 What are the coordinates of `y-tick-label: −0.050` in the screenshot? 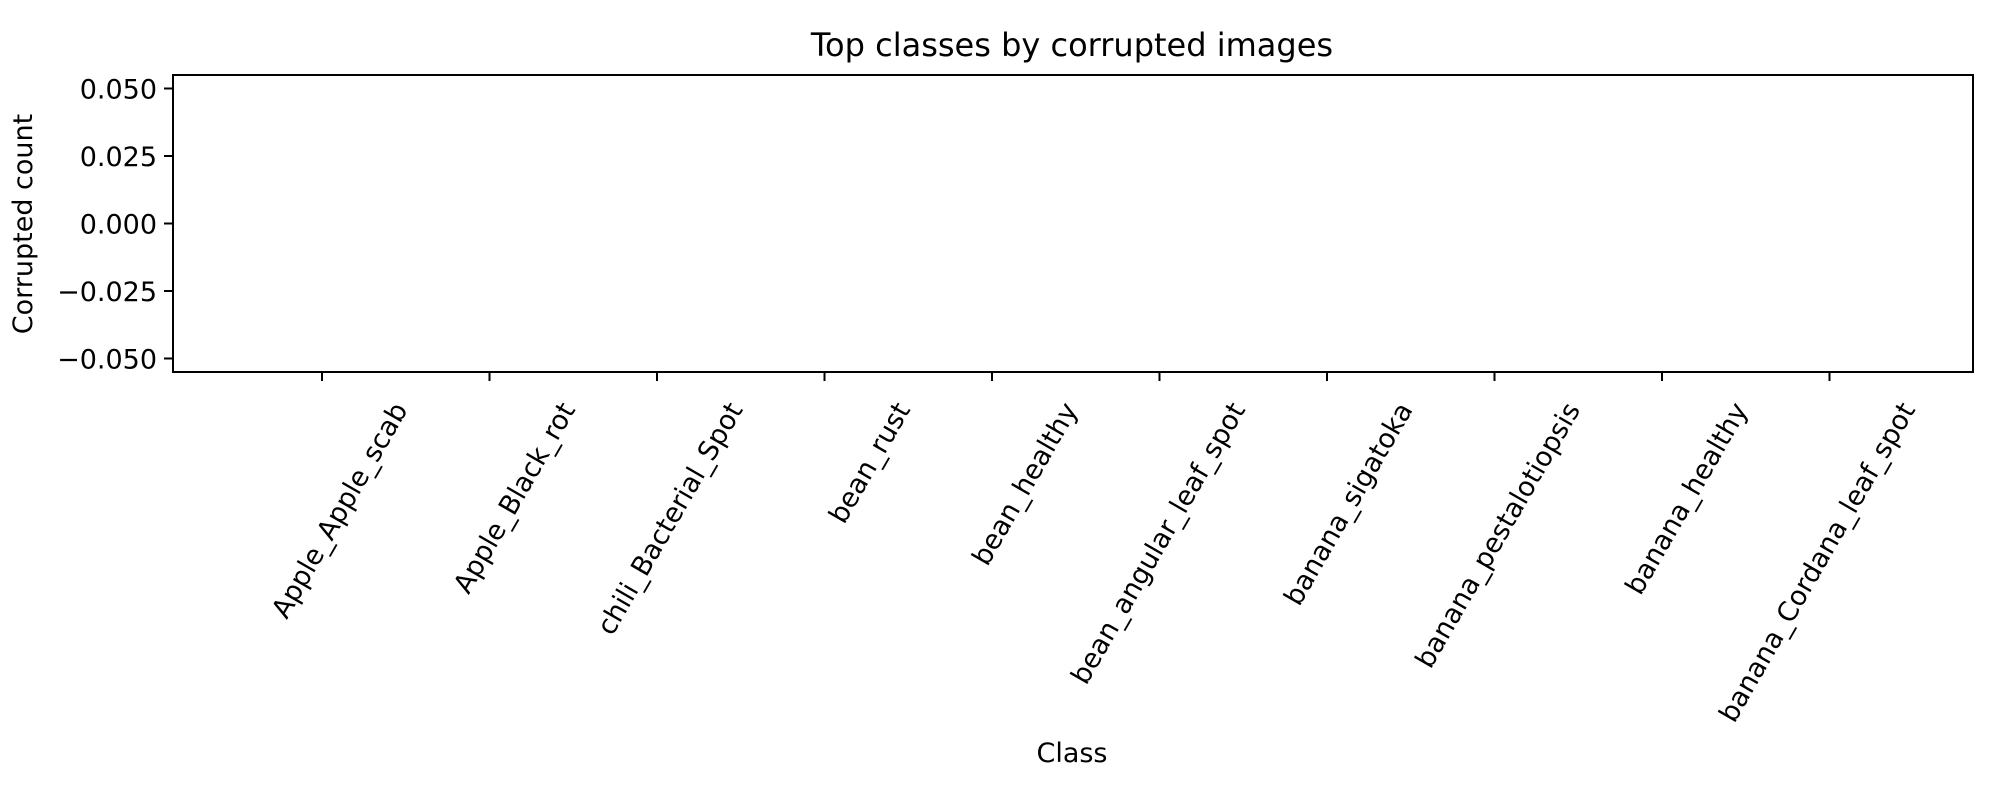 It's located at (107, 360).